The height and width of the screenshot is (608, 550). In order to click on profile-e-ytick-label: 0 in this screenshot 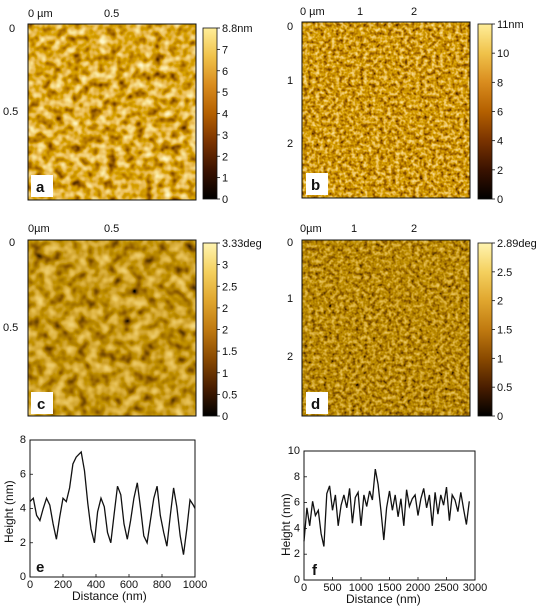, I will do `click(23, 577)`.